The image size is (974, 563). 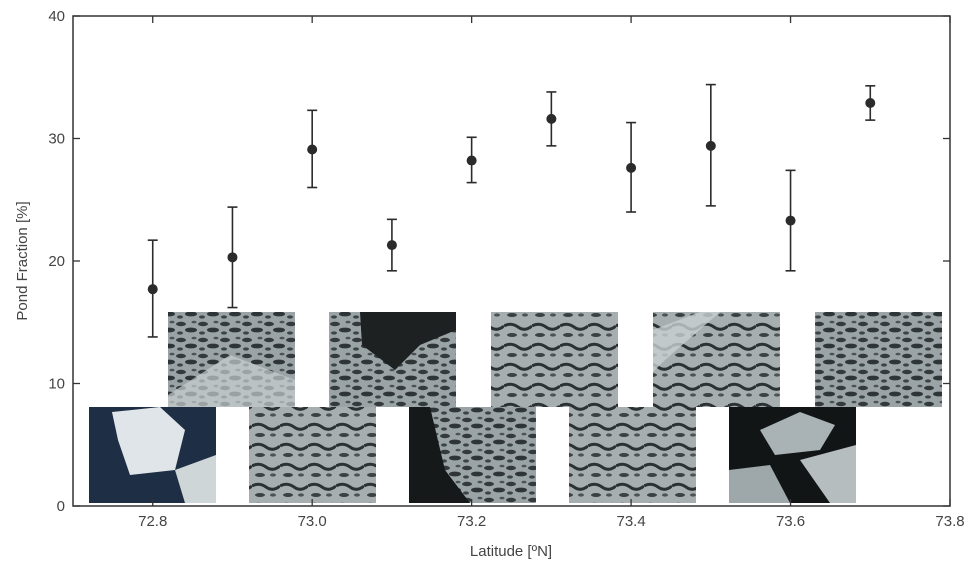 I want to click on thumb-72-9-image, so click(x=231, y=359).